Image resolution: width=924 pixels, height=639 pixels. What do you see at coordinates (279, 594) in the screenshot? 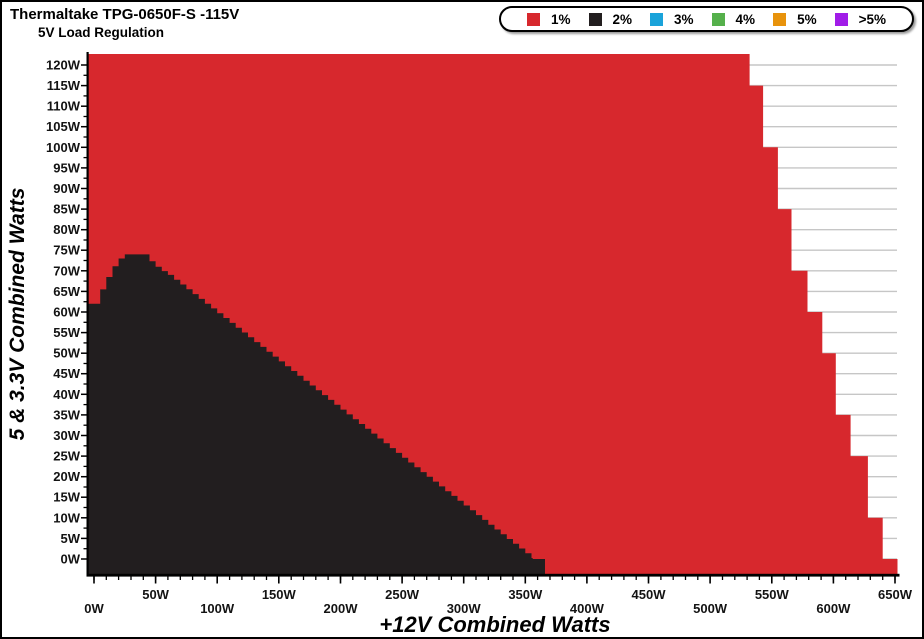
I see `x-tick-label: 150W` at bounding box center [279, 594].